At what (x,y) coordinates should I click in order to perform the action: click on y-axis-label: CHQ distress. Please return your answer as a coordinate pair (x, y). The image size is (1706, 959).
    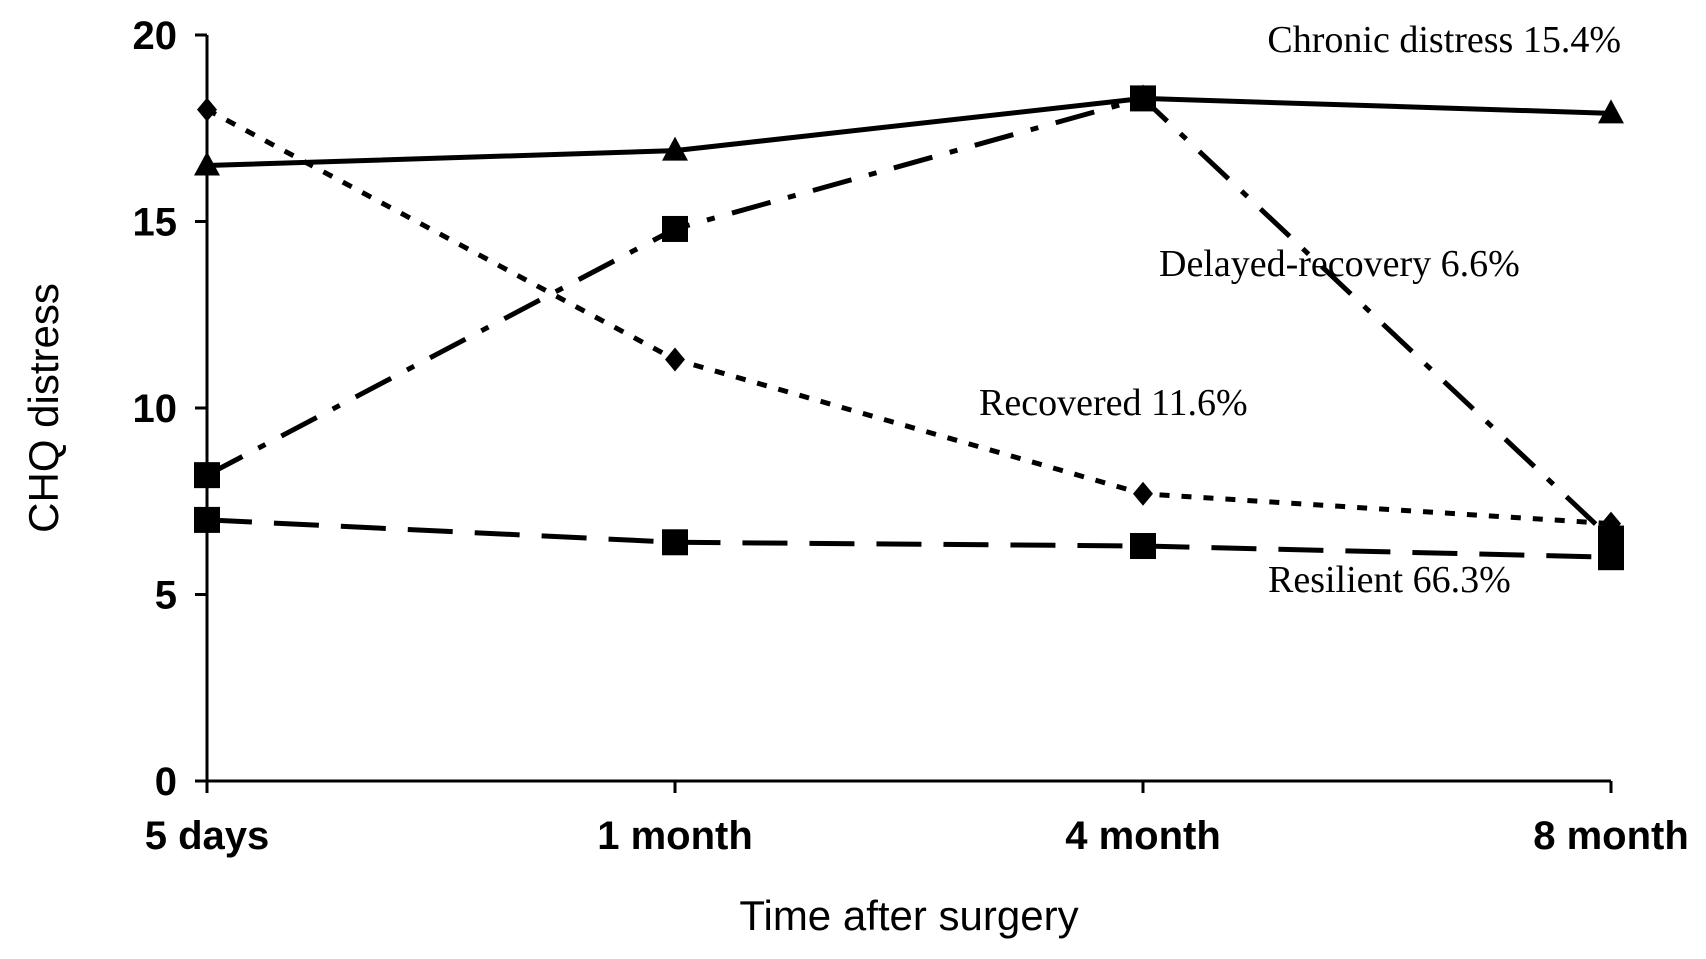
    Looking at the image, I should click on (43, 408).